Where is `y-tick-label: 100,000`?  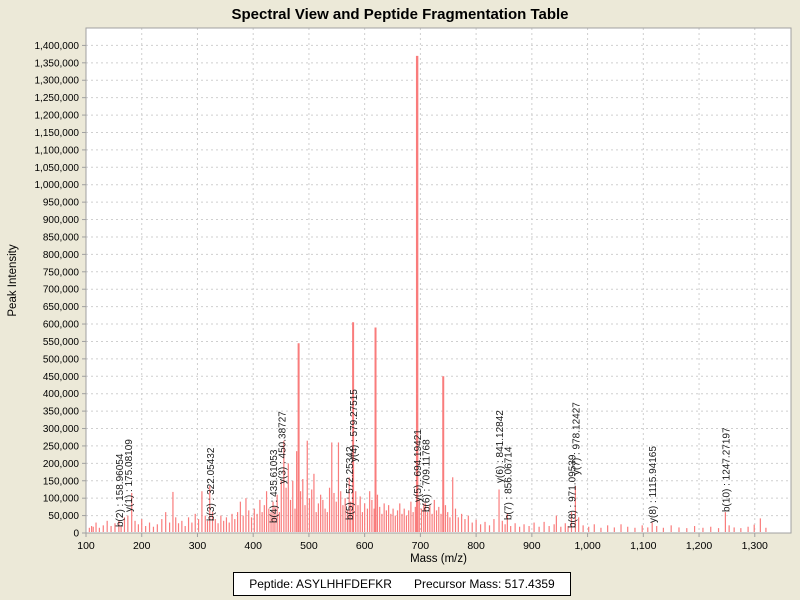
y-tick-label: 100,000 is located at coordinates (61, 499).